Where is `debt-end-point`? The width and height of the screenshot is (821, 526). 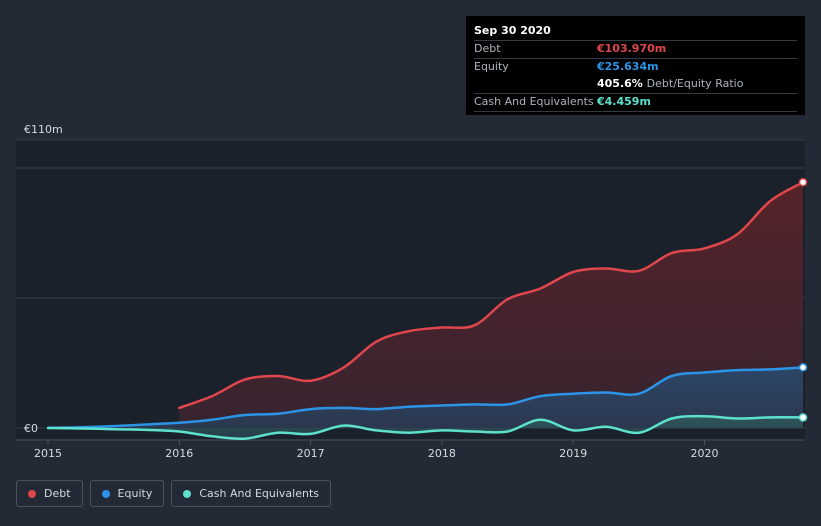 debt-end-point is located at coordinates (803, 182).